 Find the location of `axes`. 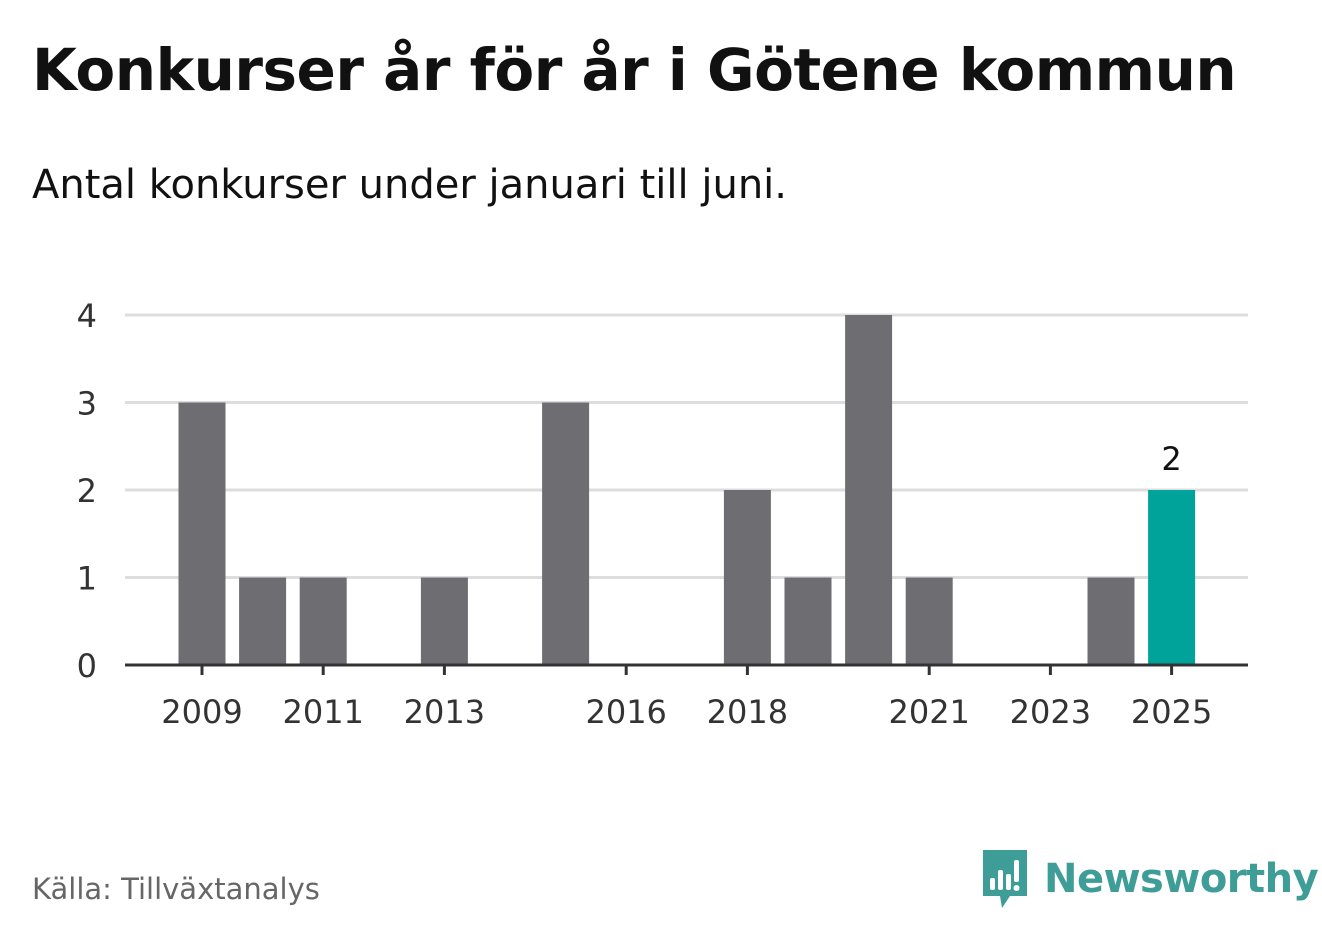

axes is located at coordinates (686, 669).